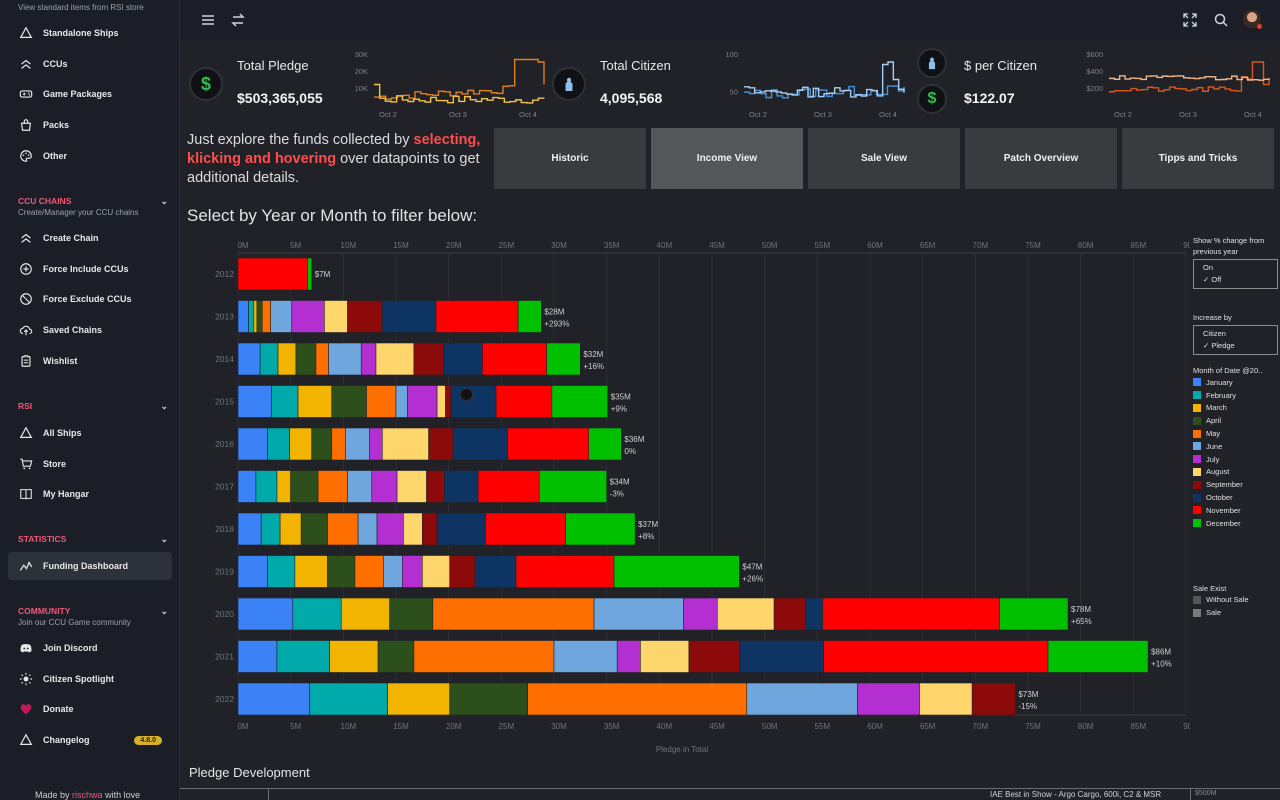 This screenshot has width=1280, height=800. I want to click on bar-total-label: $86M, so click(1161, 652).